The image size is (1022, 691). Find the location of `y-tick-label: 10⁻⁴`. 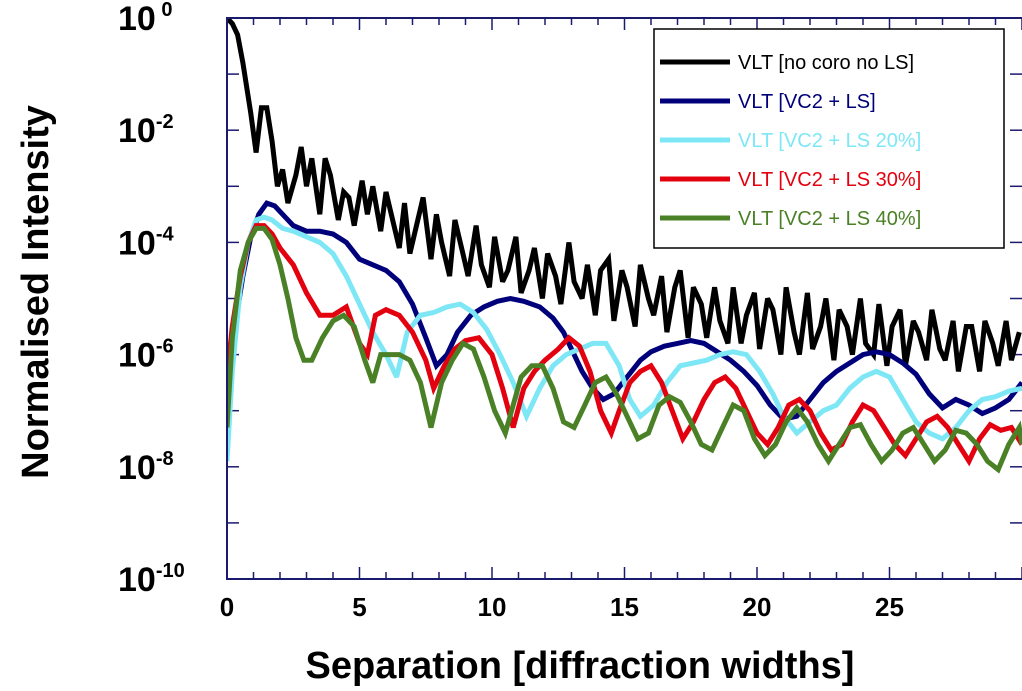

y-tick-label: 10⁻⁴ is located at coordinates (146, 242).